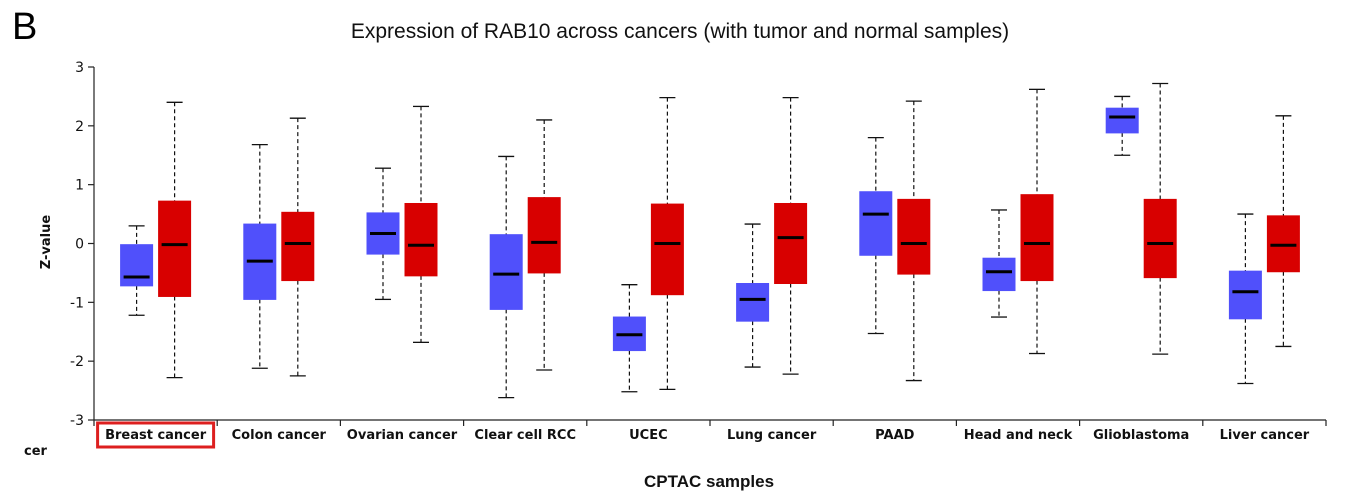 The height and width of the screenshot is (500, 1351). I want to click on box-normal-breast-cancer, so click(137, 270).